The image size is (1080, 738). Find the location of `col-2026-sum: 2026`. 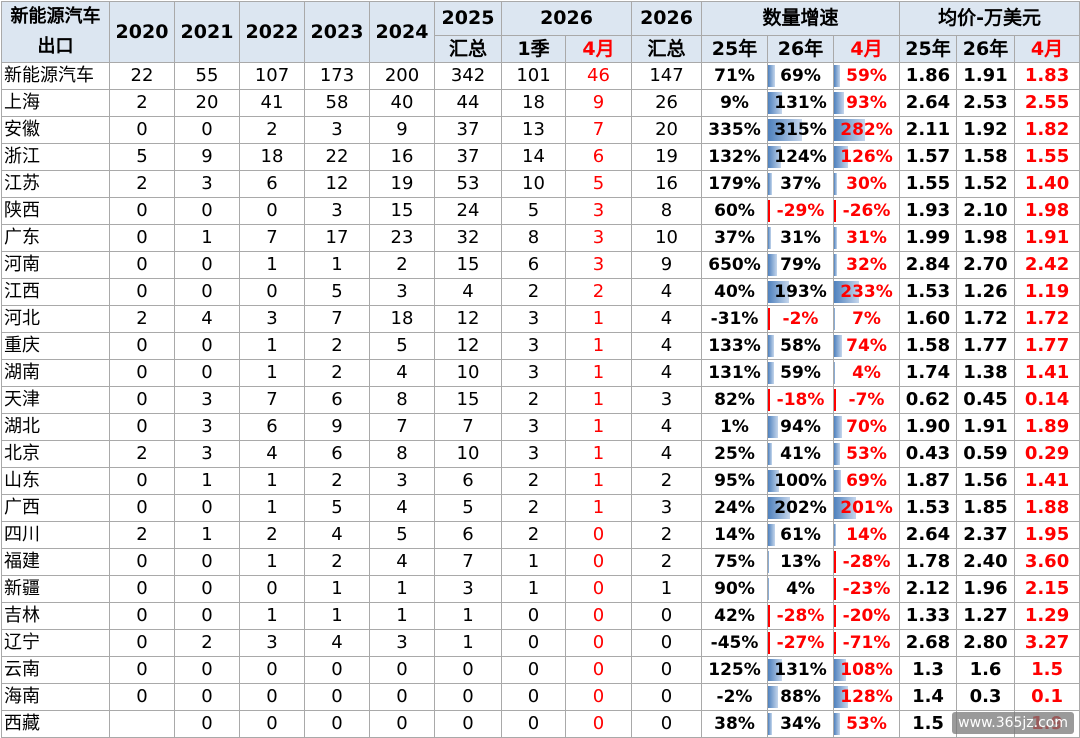

col-2026-sum: 2026 is located at coordinates (667, 18).